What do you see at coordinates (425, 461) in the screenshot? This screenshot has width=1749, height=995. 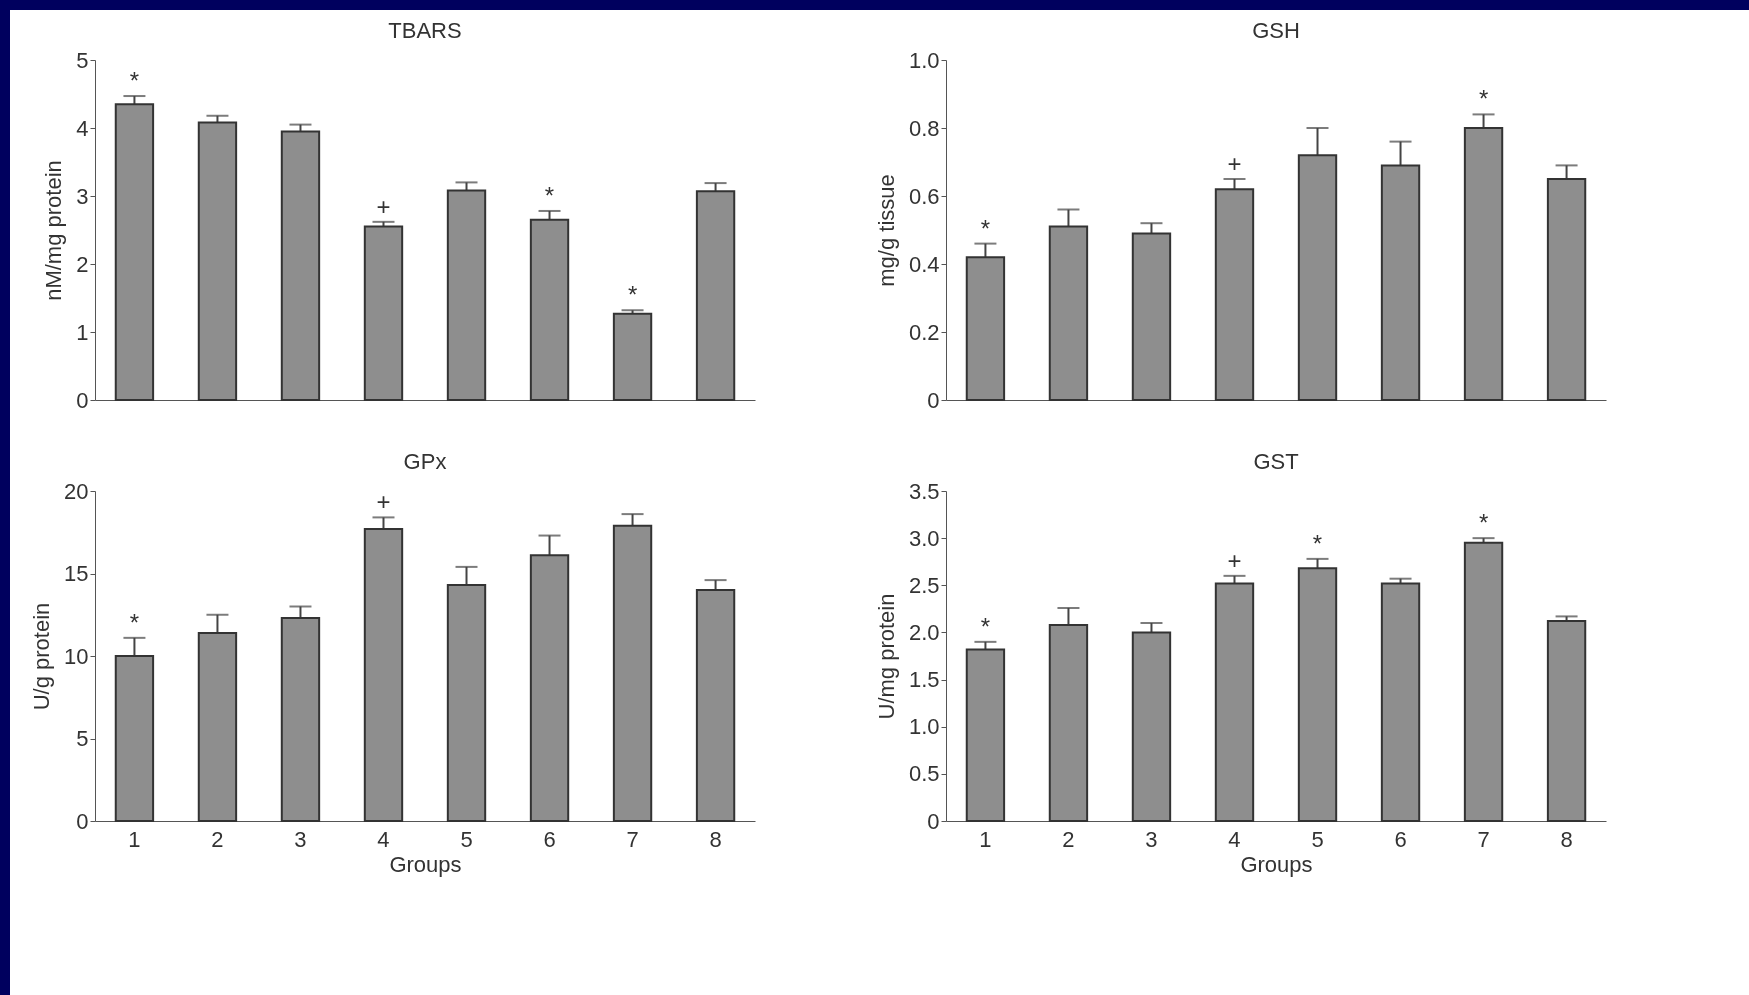 I see `chart-title: GPx` at bounding box center [425, 461].